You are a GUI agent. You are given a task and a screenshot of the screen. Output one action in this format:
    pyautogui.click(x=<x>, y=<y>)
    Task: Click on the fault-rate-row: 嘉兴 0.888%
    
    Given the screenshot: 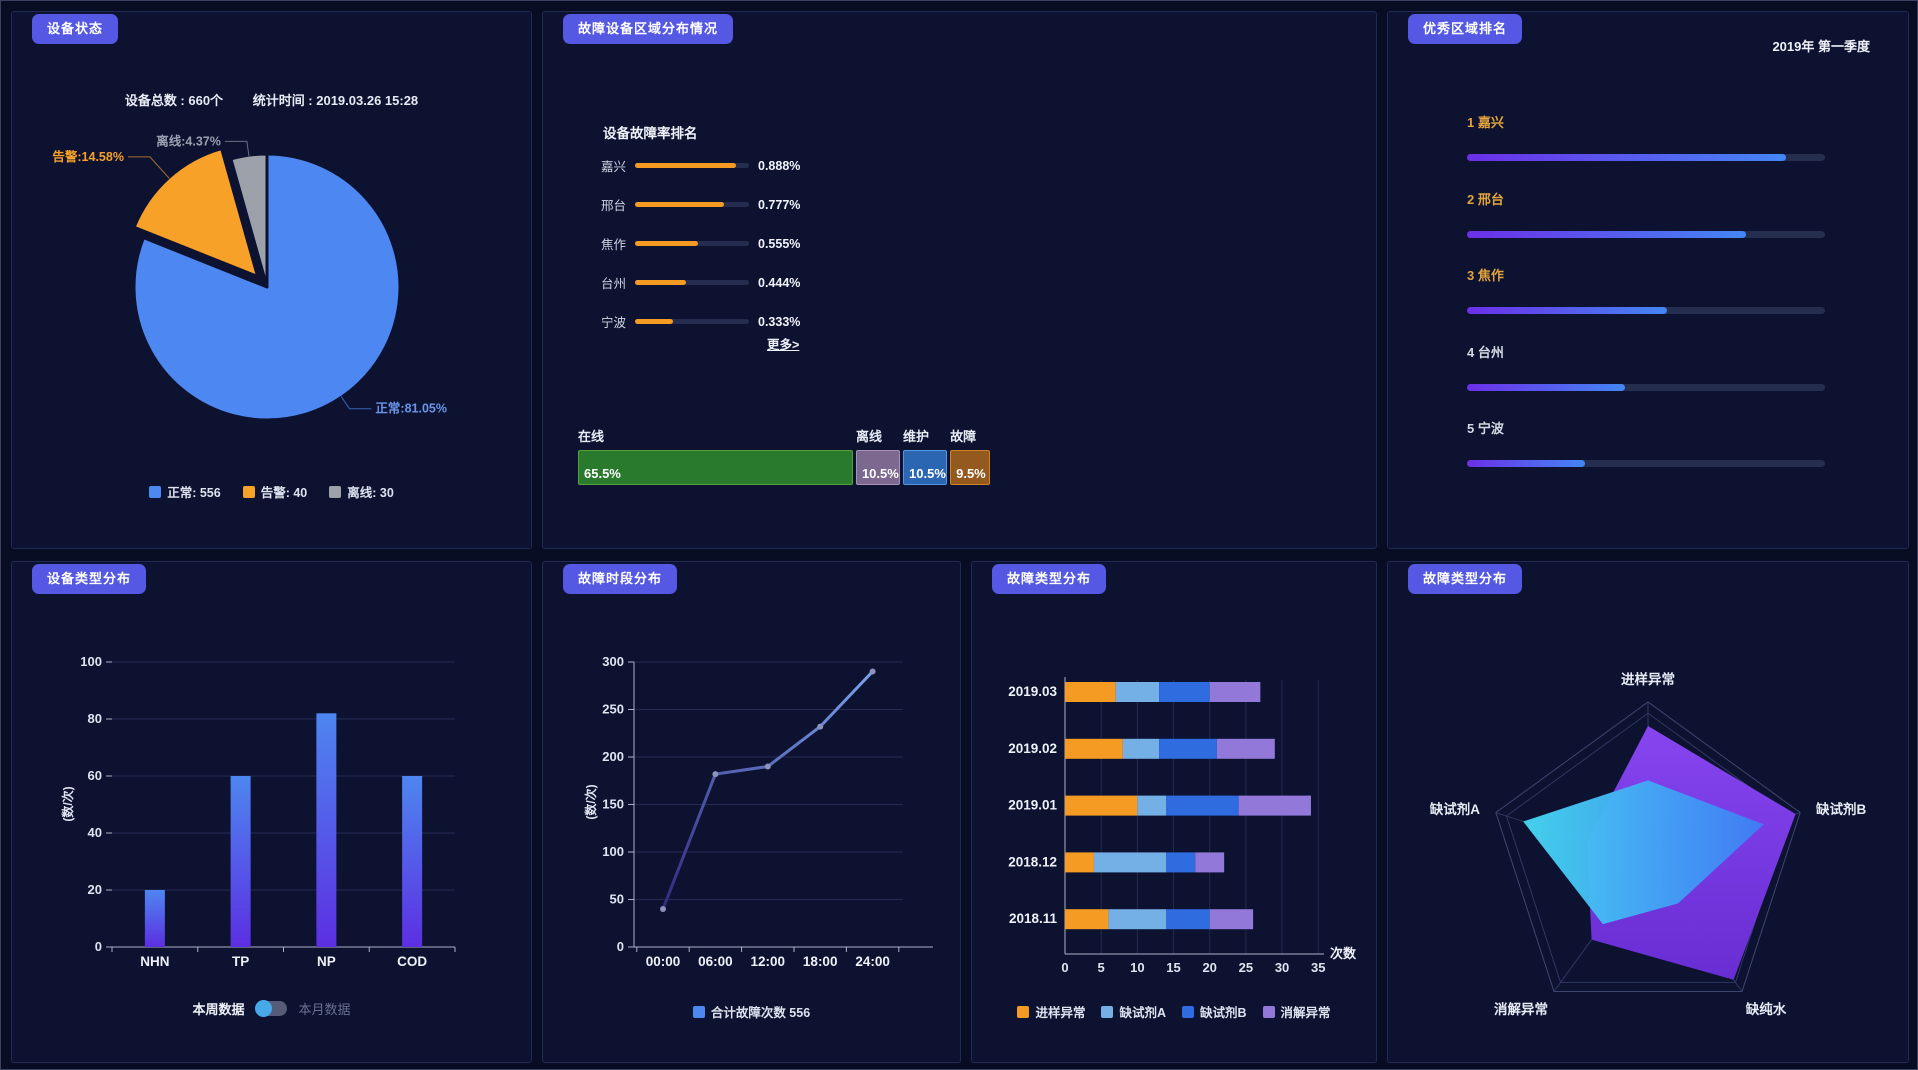 What is the action you would take?
    pyautogui.click(x=700, y=165)
    